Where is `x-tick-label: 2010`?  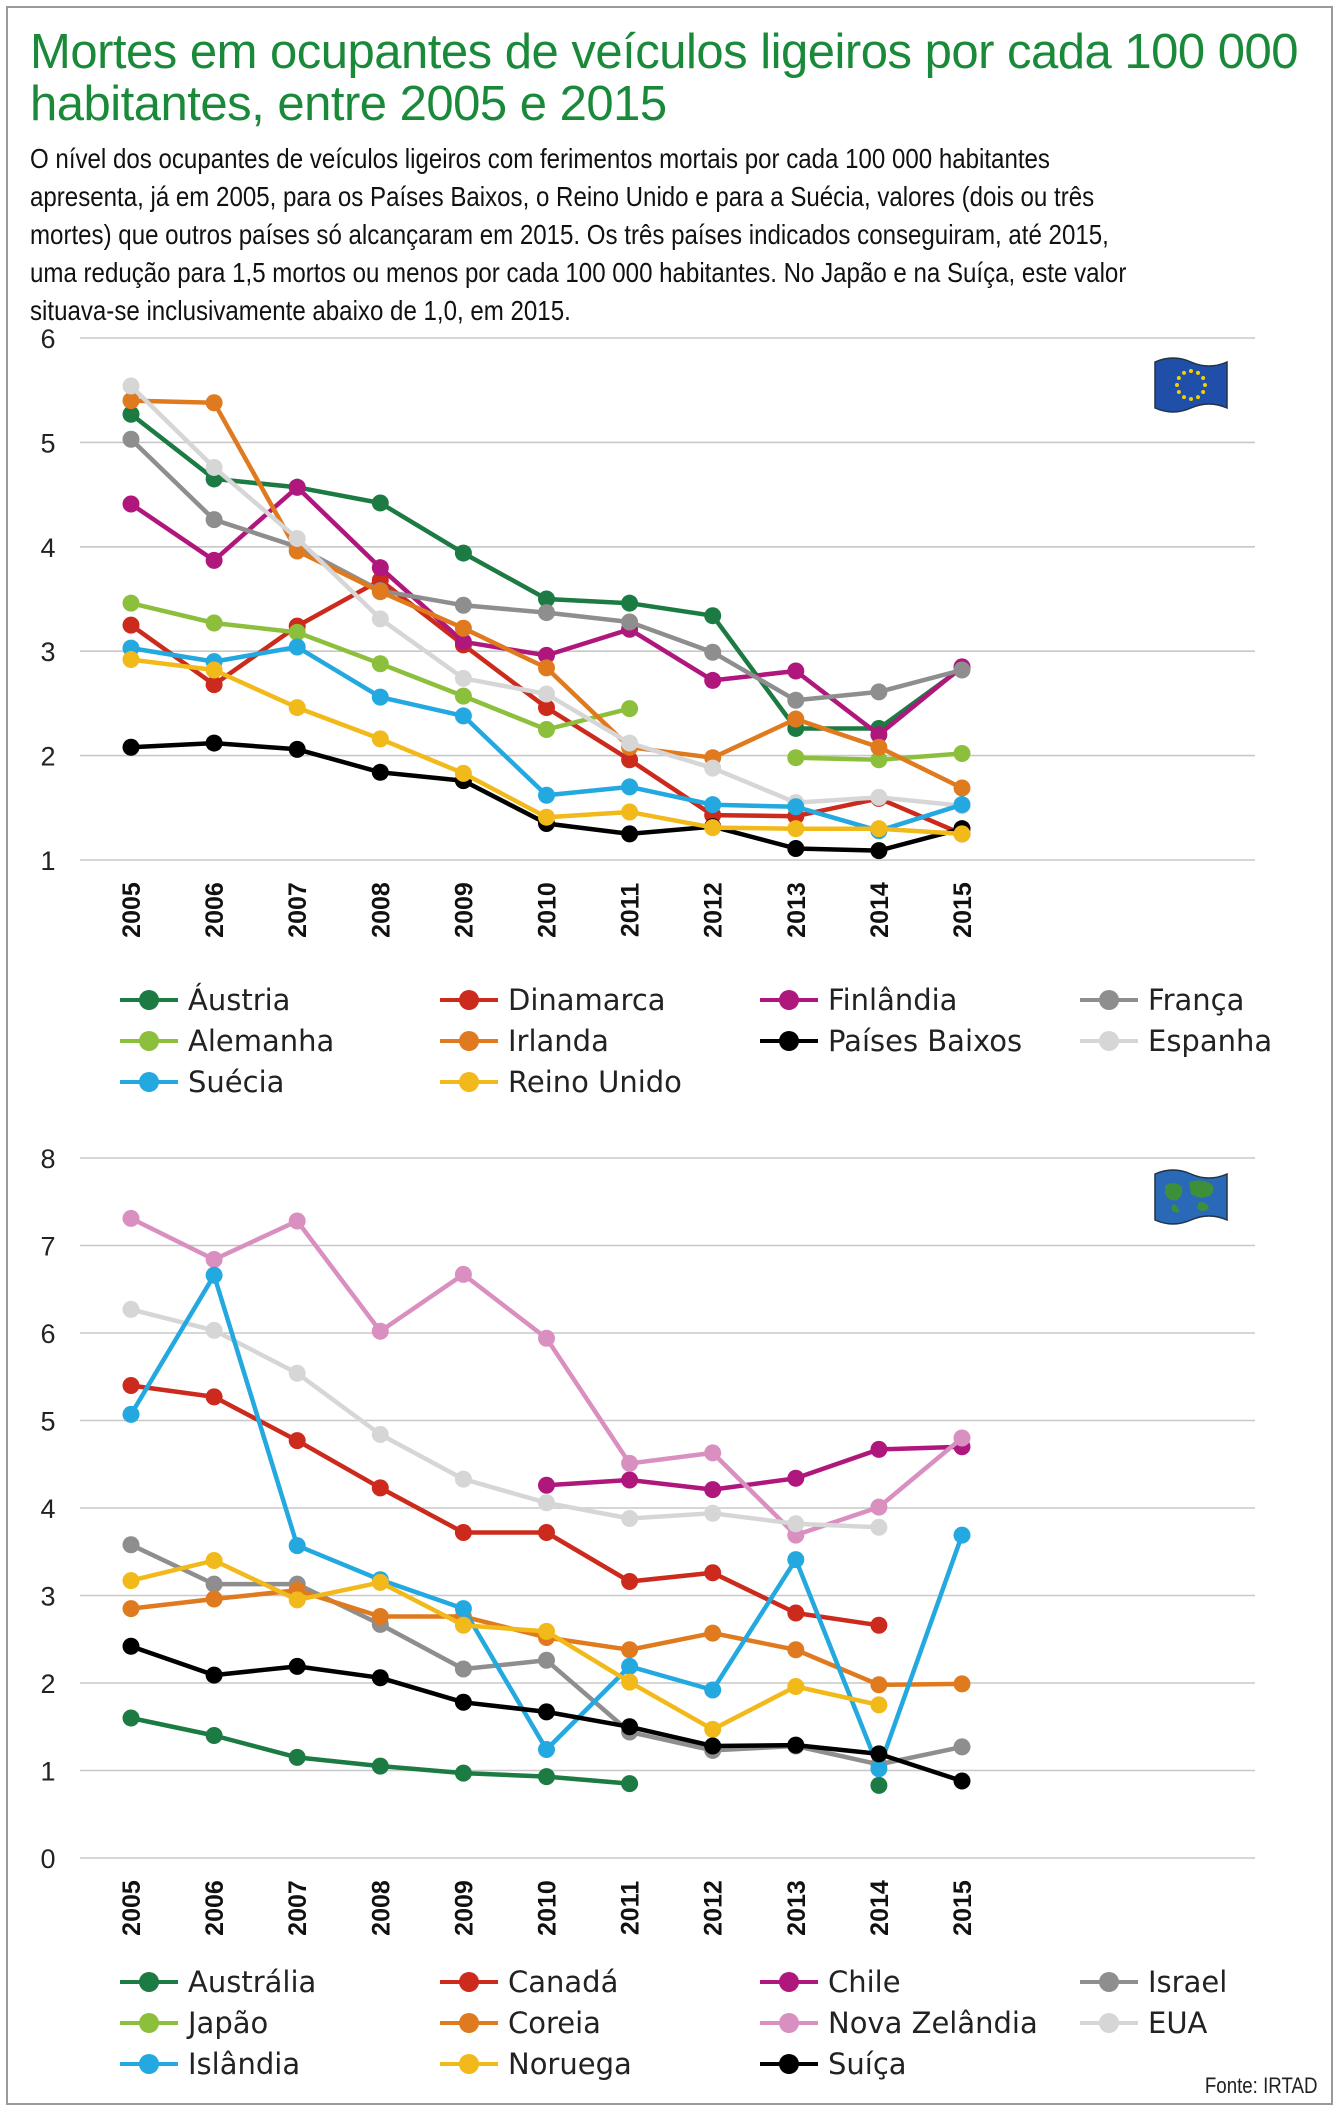 x-tick-label: 2010 is located at coordinates (548, 1908).